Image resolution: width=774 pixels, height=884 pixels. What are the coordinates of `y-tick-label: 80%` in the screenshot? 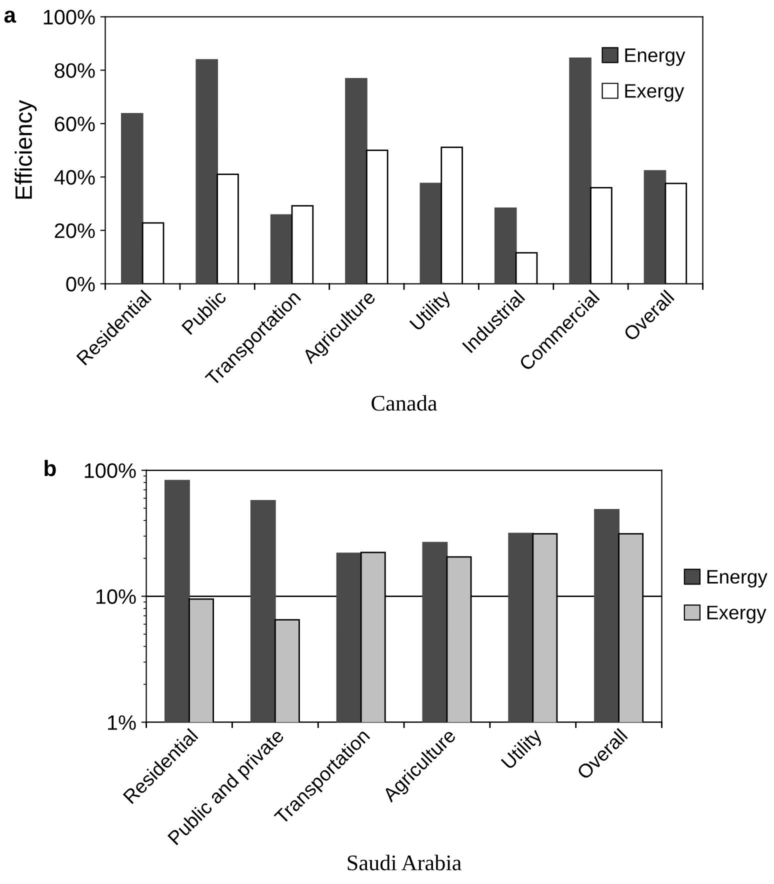 It's located at (74, 70).